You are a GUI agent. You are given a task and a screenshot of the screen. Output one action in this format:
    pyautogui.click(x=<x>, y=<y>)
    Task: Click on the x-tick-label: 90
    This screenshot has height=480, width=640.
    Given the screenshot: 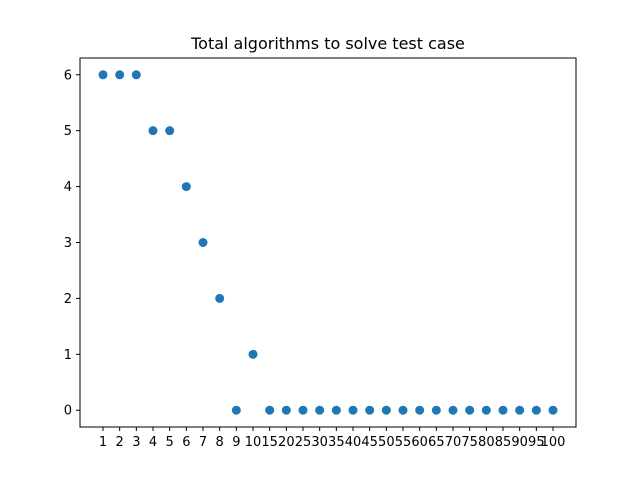 What is the action you would take?
    pyautogui.click(x=519, y=442)
    